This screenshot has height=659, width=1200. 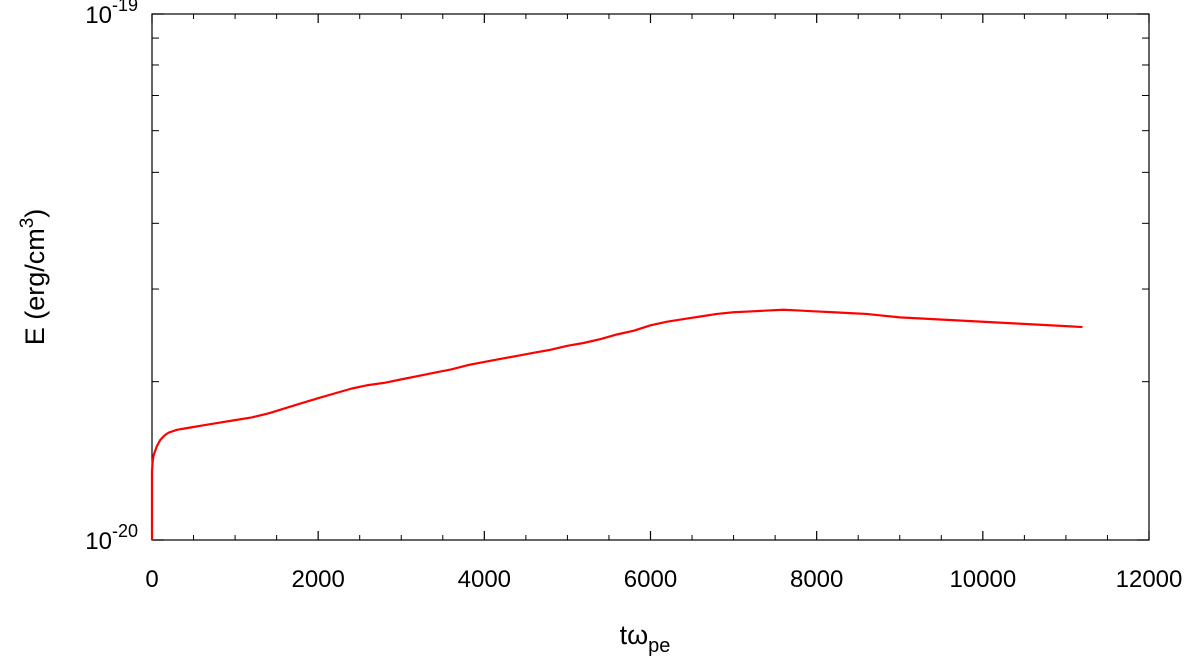 I want to click on x-tick-label: 12000, so click(x=1149, y=579).